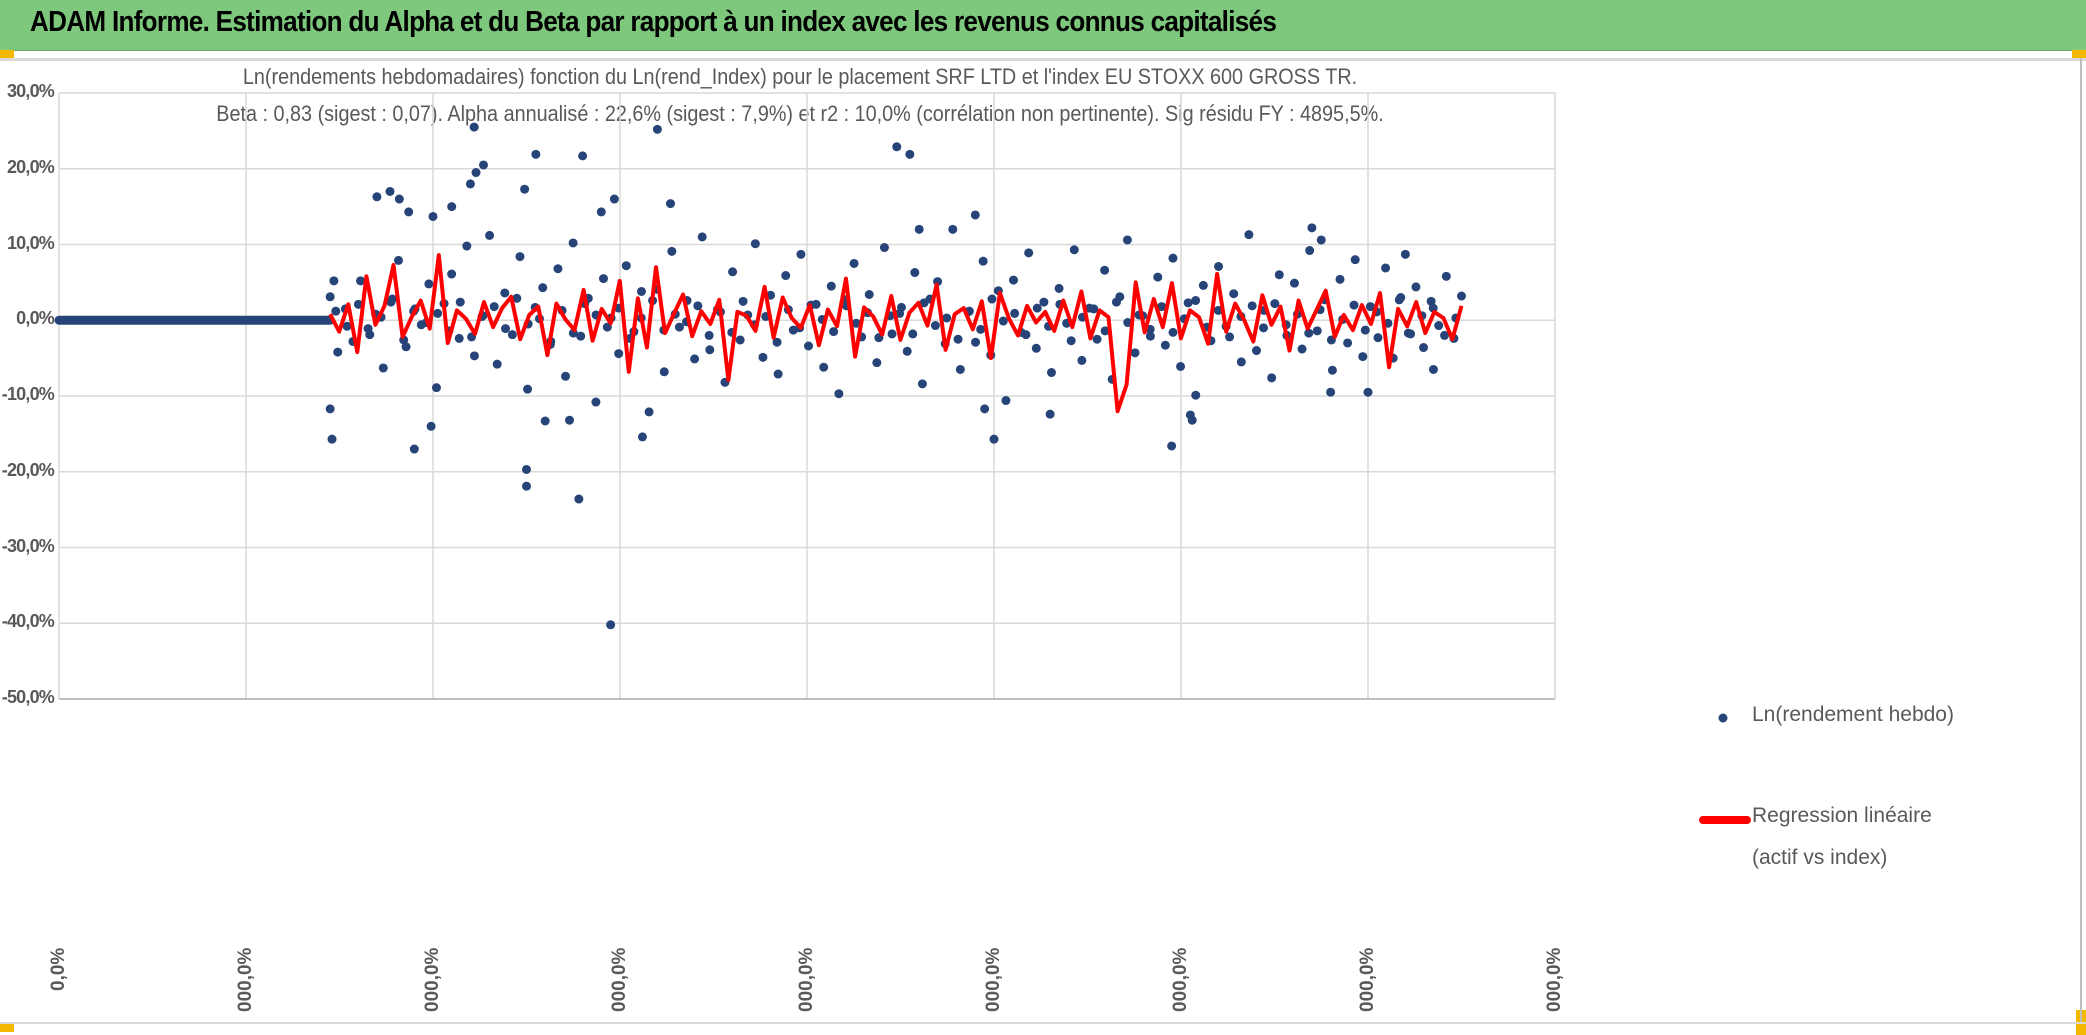  I want to click on corner-marker, so click(7, 1028).